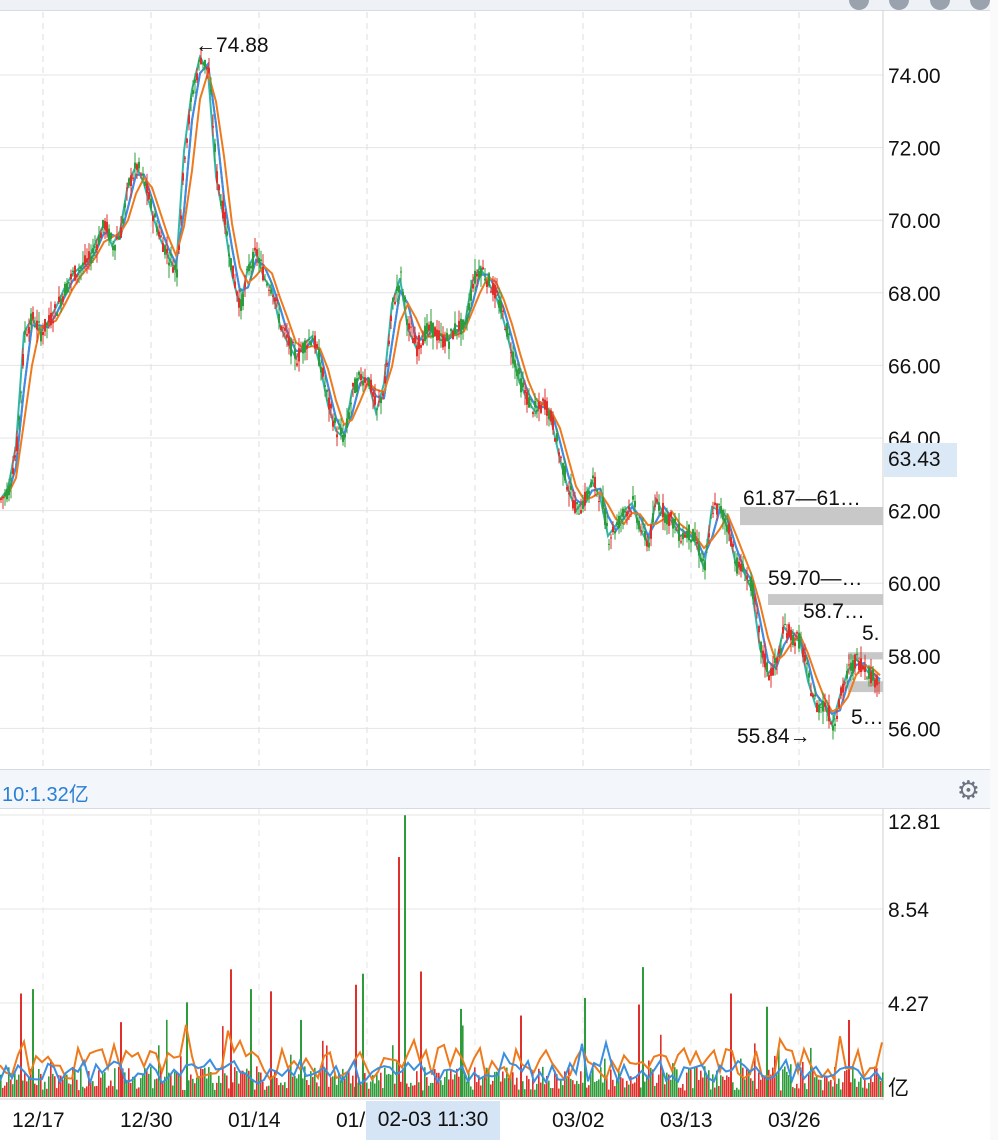  What do you see at coordinates (433, 1120) in the screenshot?
I see `crosshair-time-label: 02-03 11:30` at bounding box center [433, 1120].